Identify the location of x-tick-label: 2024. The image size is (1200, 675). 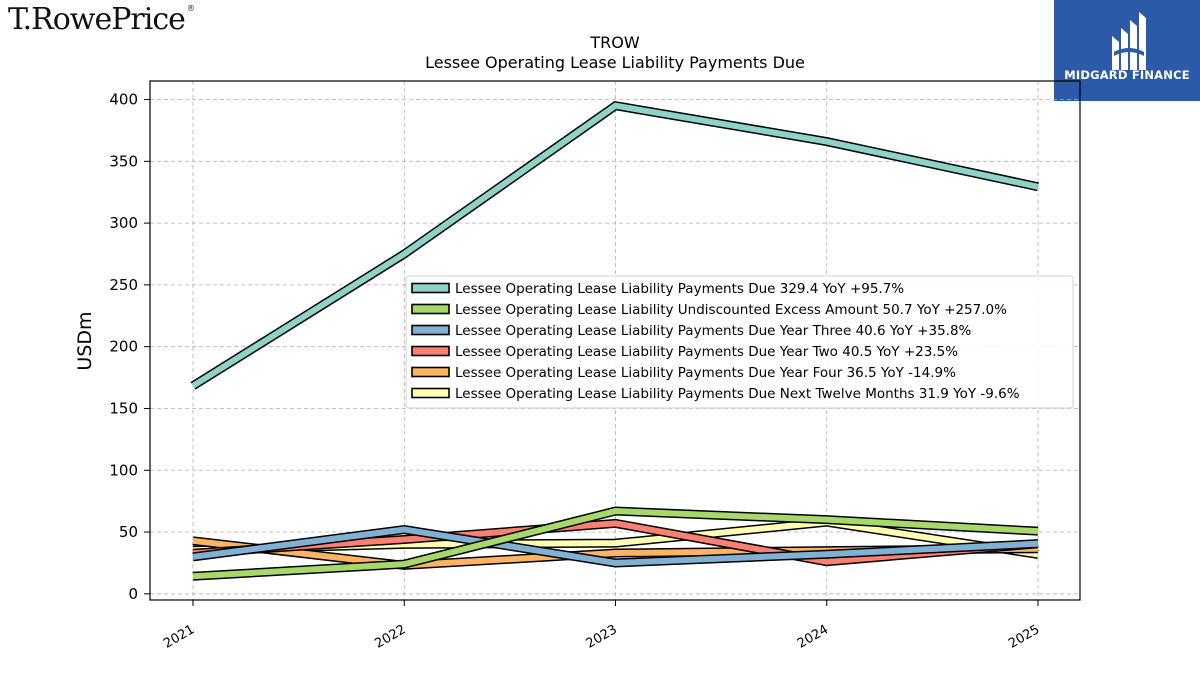
(813, 637).